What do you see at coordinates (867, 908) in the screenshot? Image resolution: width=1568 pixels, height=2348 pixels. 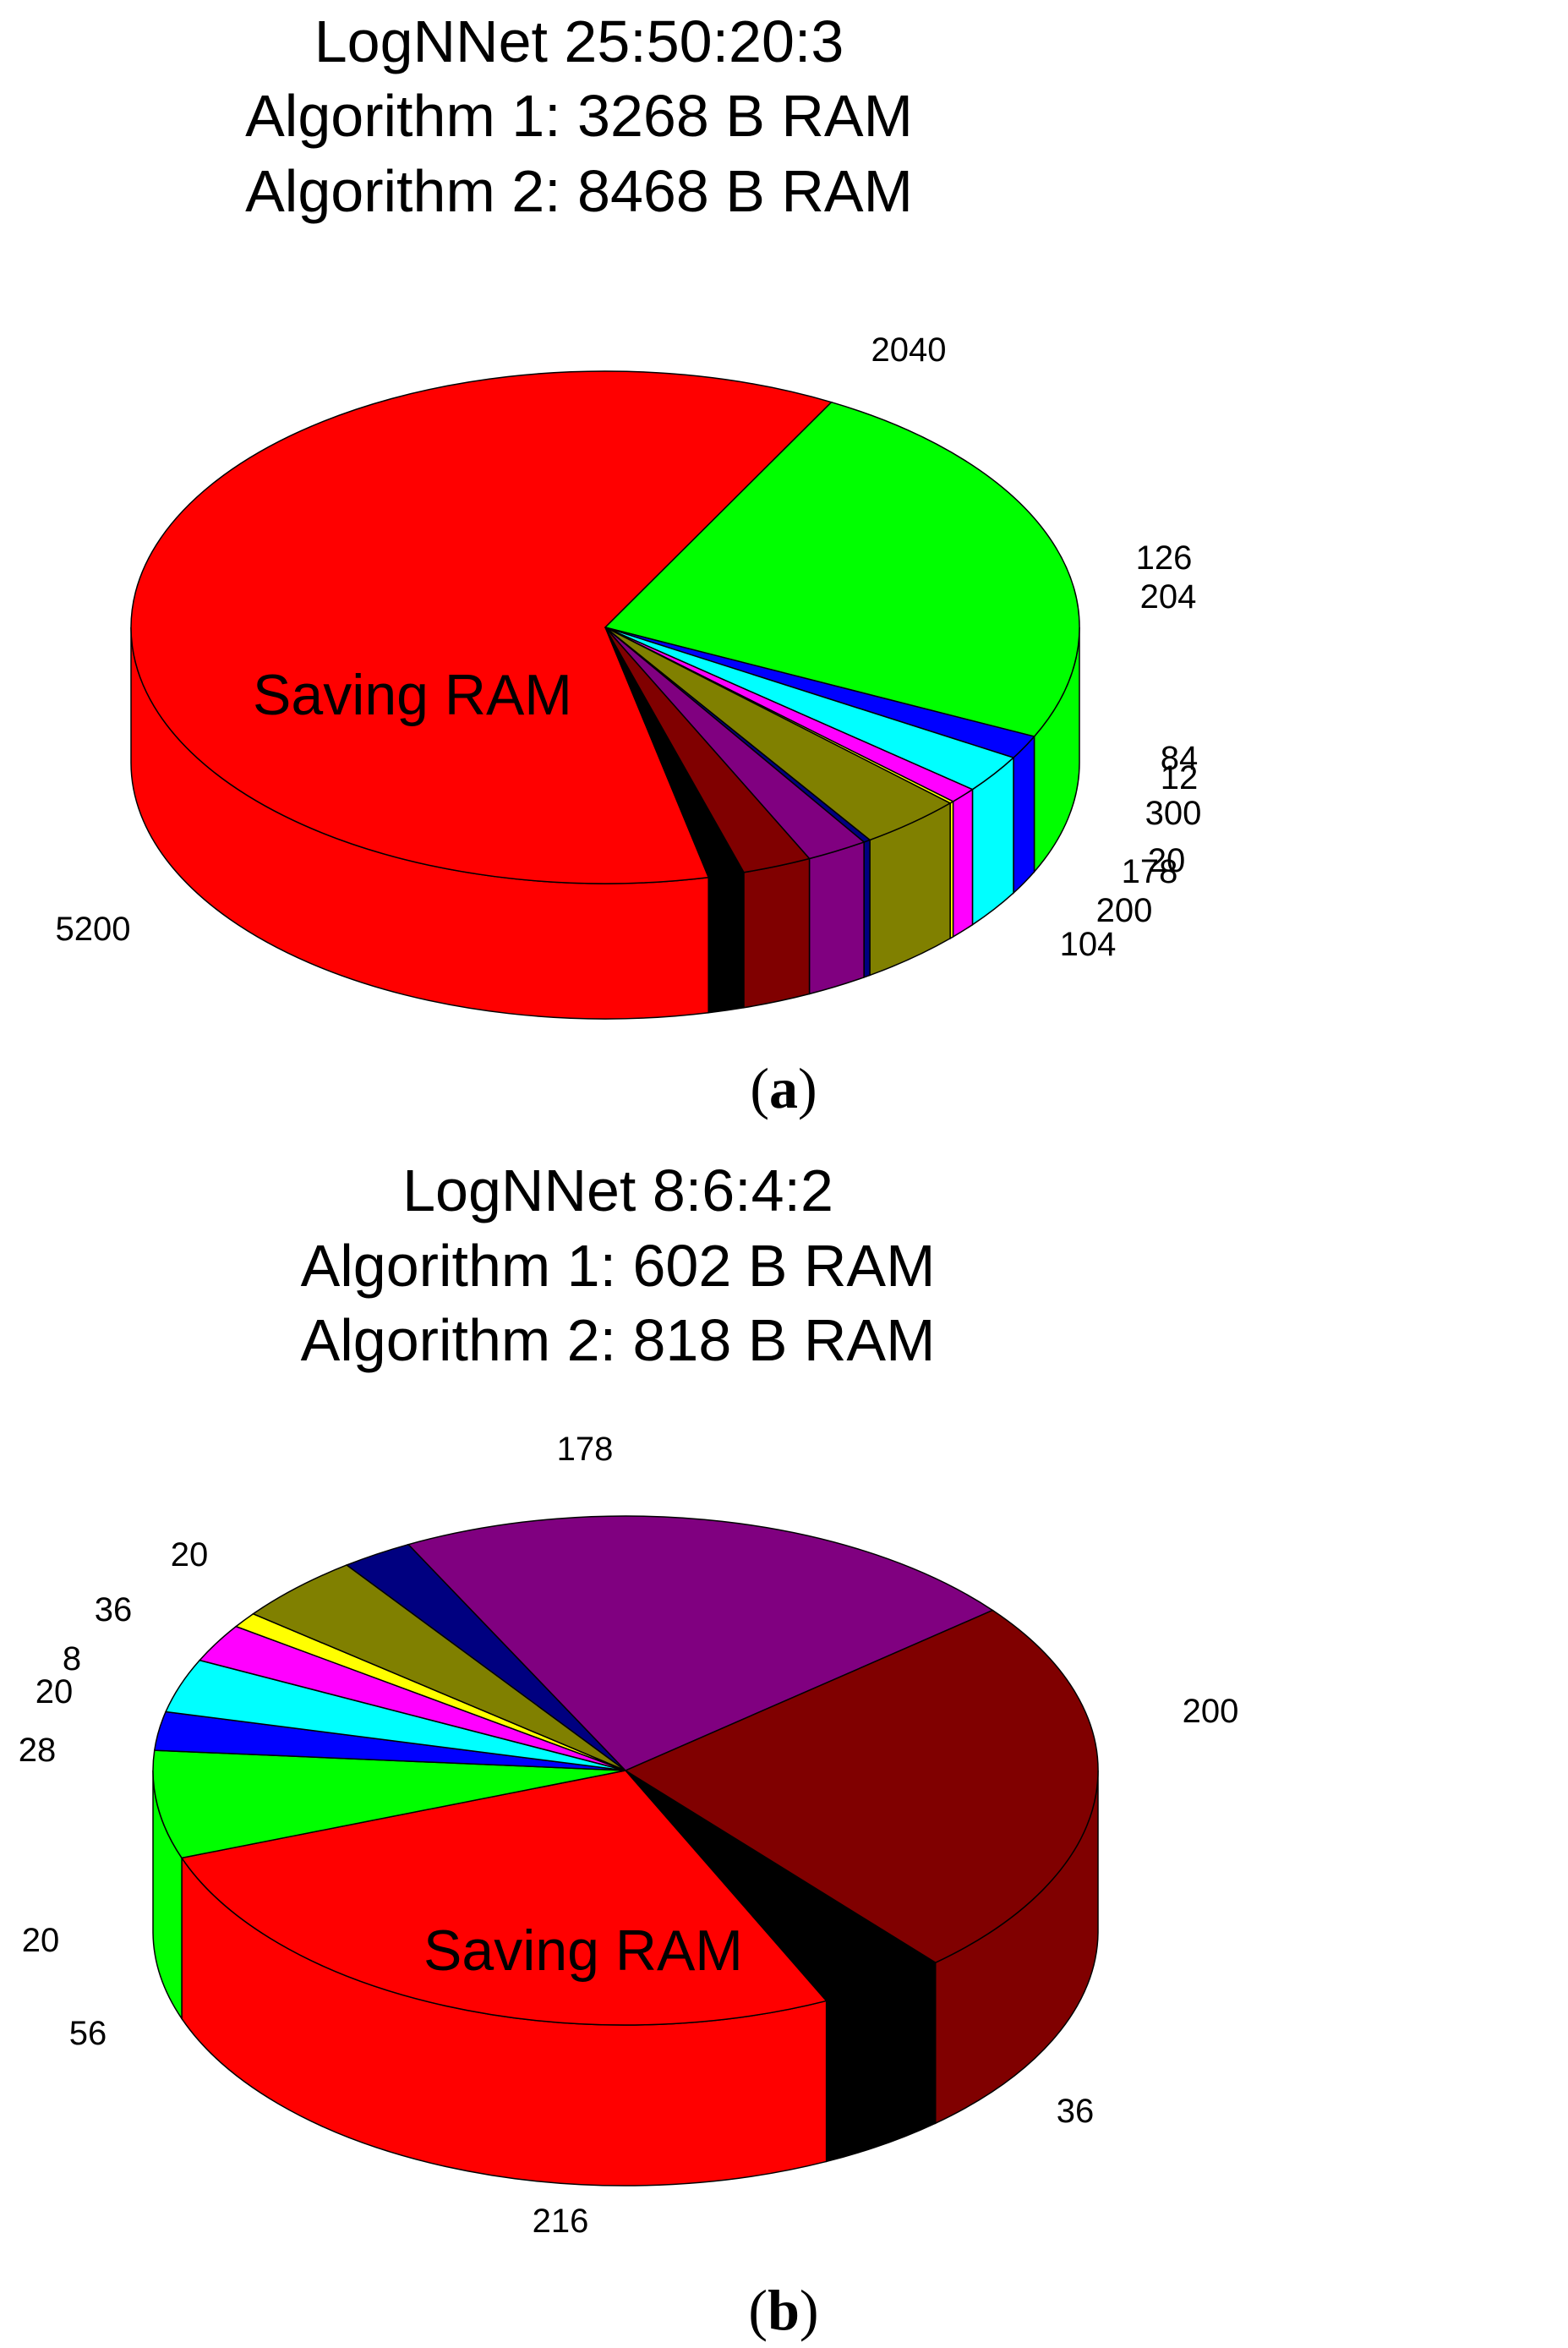 I see `chart-a-side-variables` at bounding box center [867, 908].